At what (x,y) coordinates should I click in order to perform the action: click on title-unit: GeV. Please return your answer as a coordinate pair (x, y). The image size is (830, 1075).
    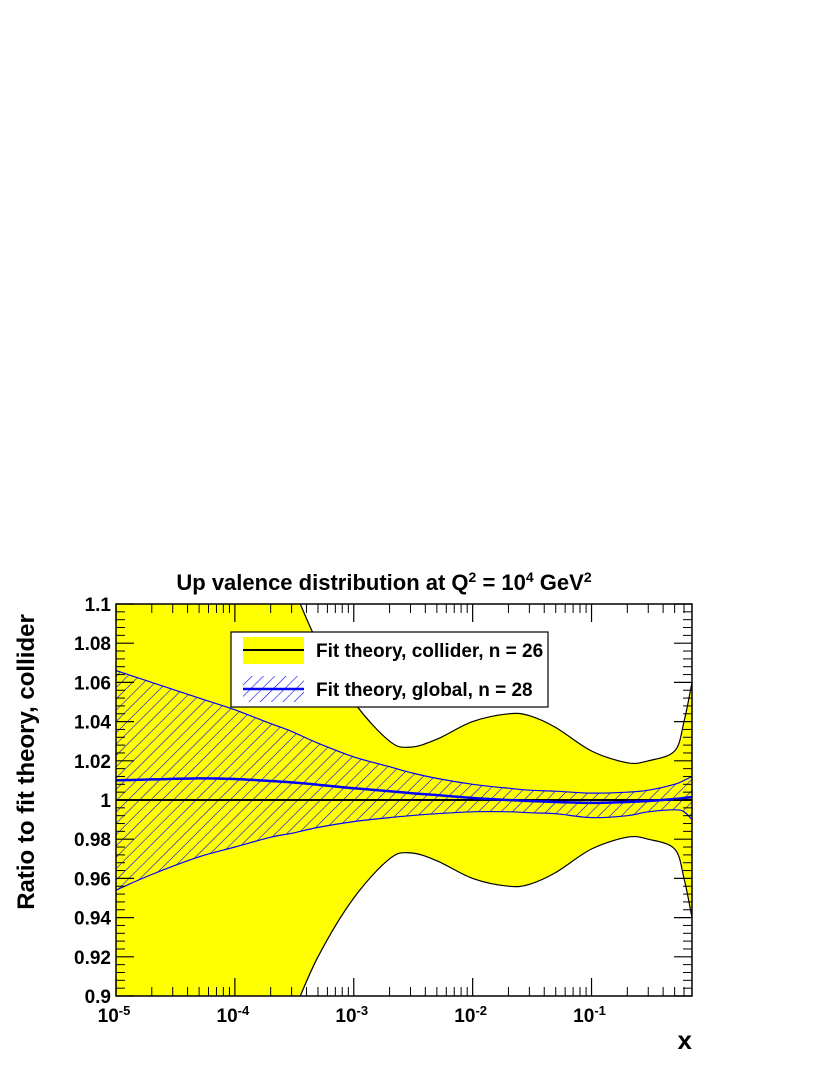
    Looking at the image, I should click on (559, 582).